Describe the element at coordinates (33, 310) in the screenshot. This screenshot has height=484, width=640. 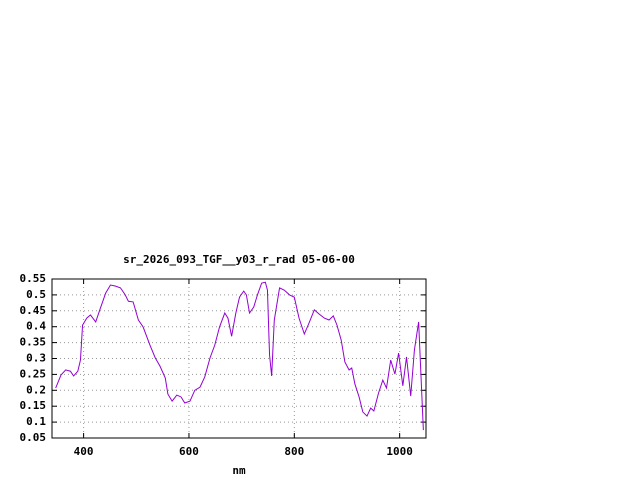
I see `y-tick-label: 0.45` at that location.